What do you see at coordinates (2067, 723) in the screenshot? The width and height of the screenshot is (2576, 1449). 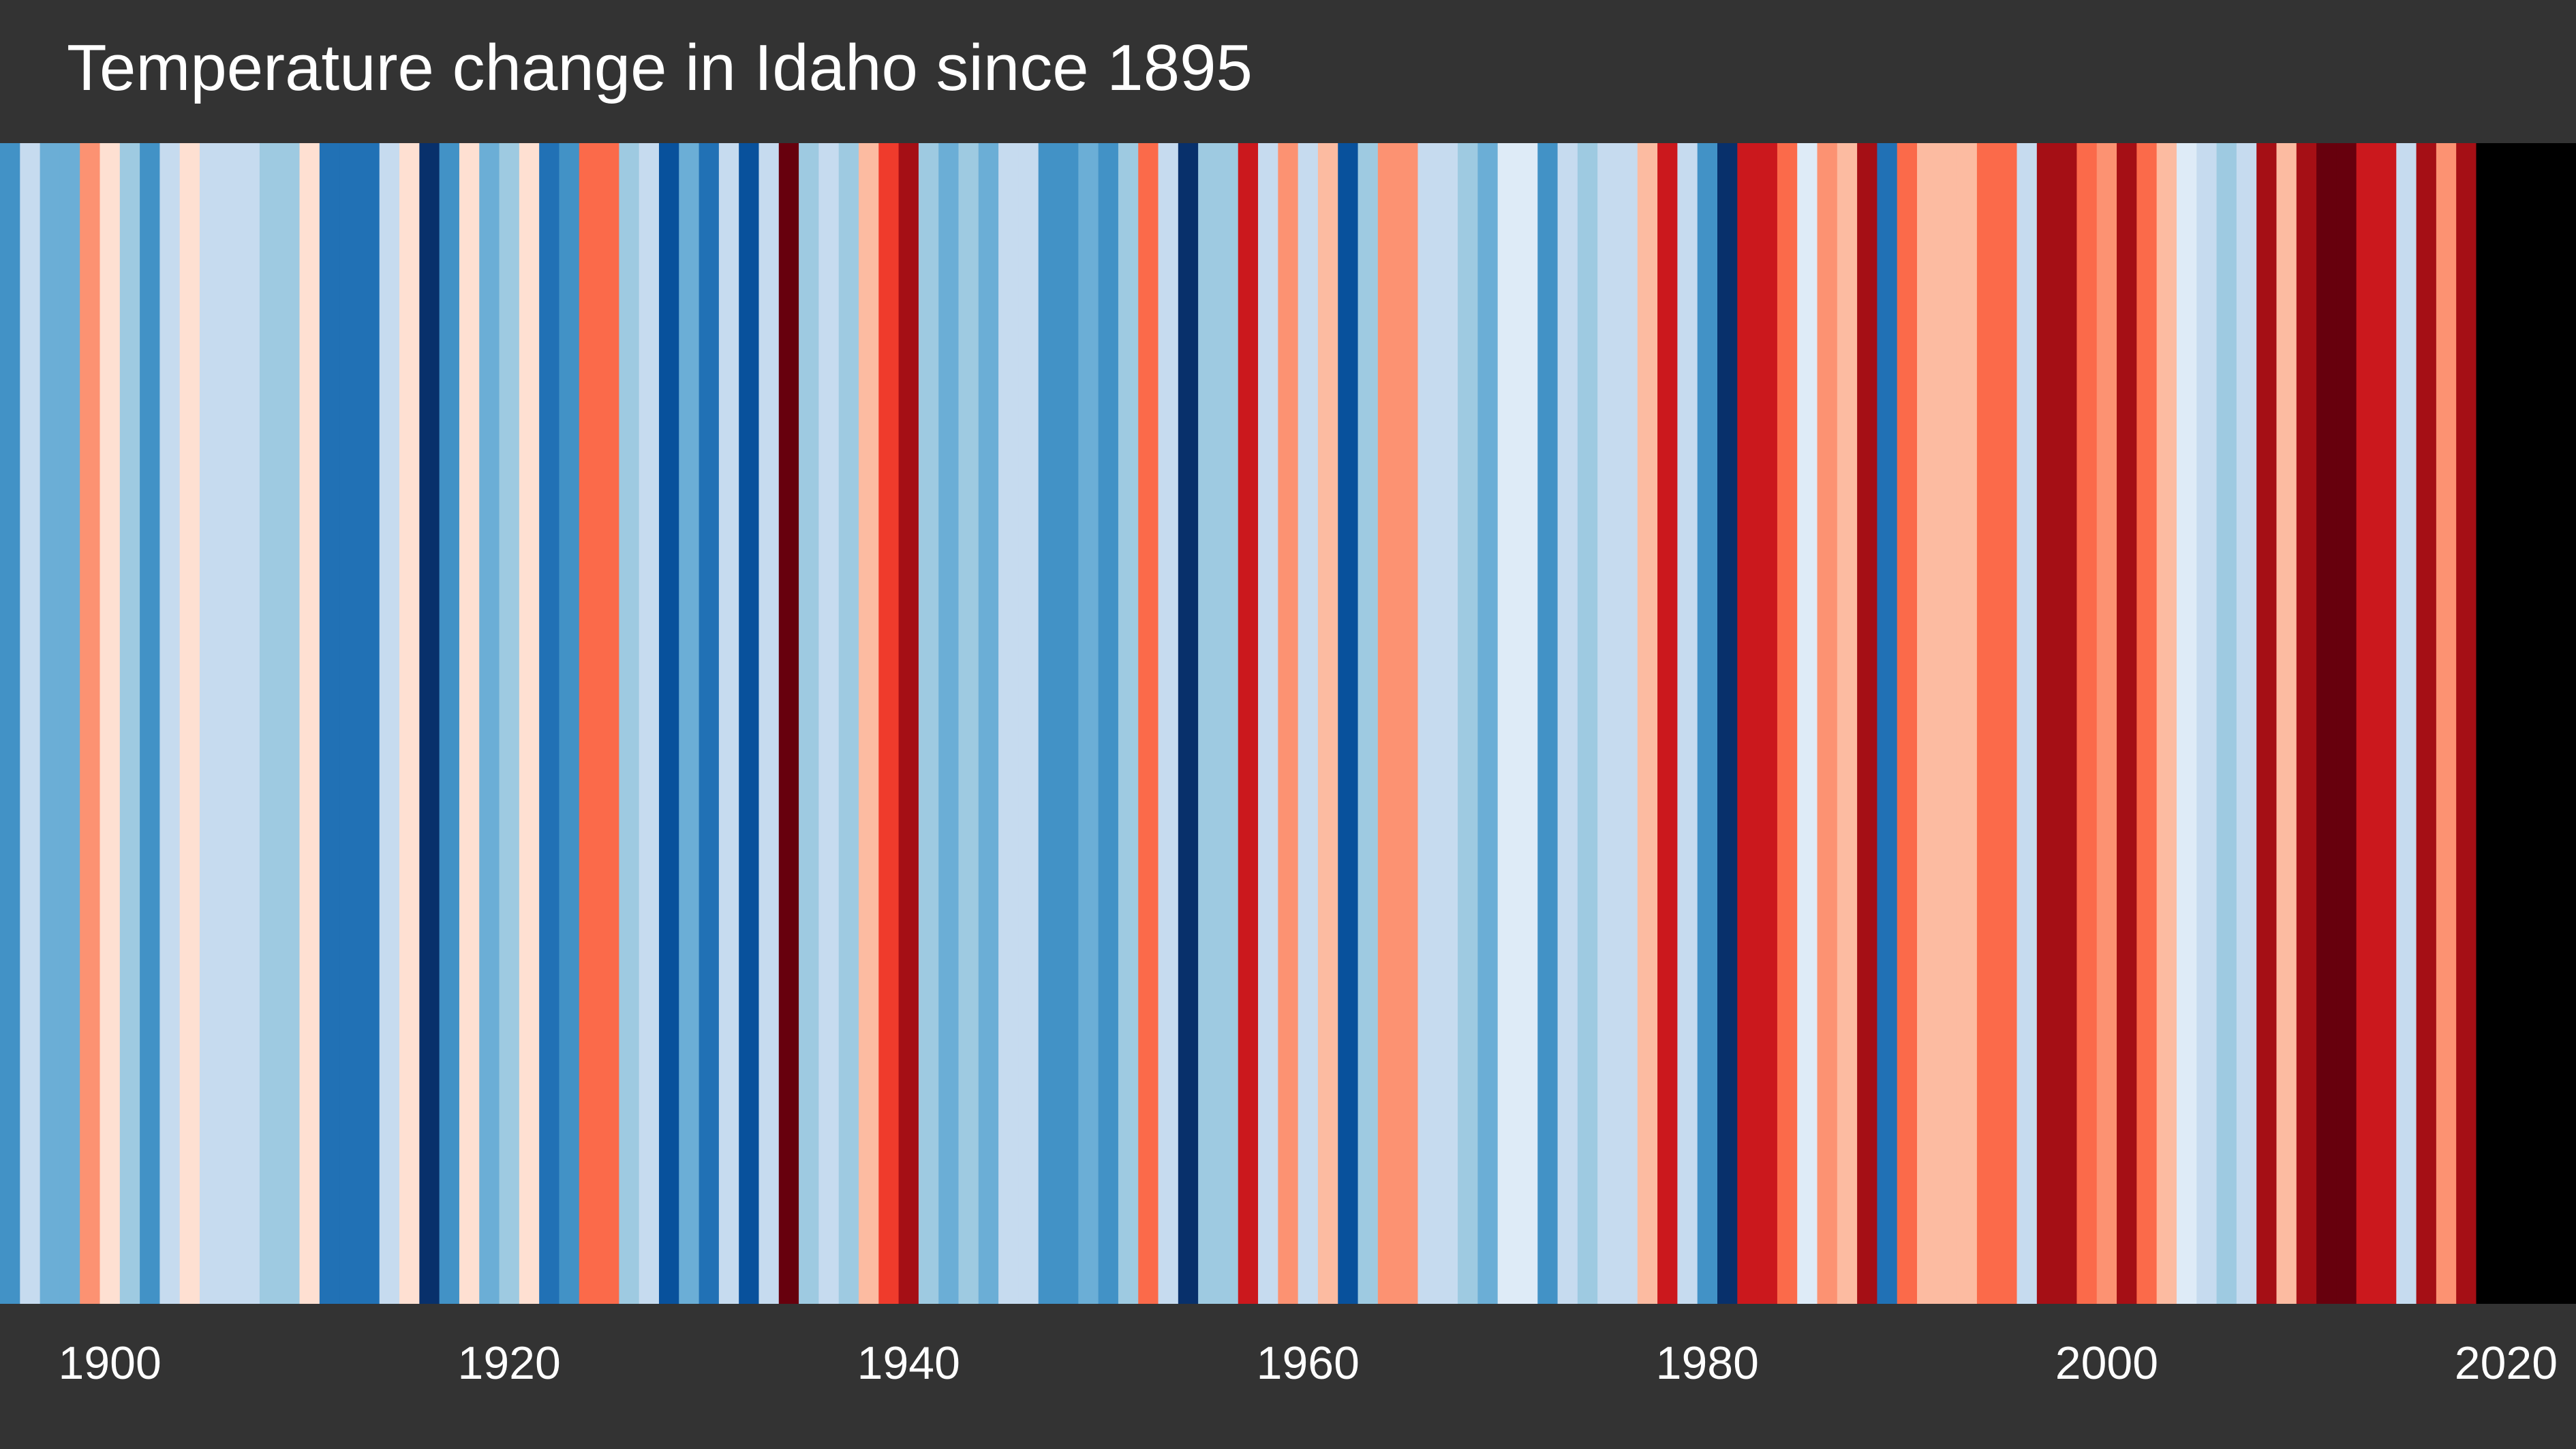 I see `stripe-1998` at bounding box center [2067, 723].